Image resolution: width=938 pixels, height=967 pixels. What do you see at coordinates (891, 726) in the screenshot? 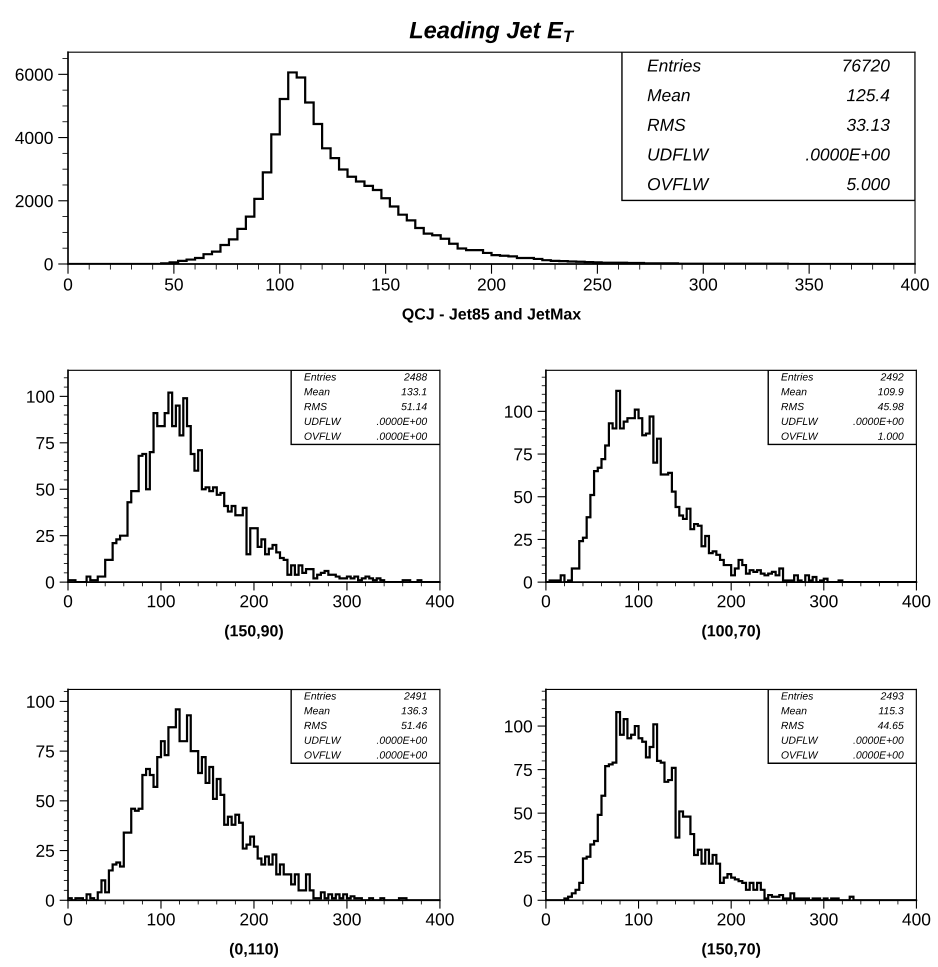
I see `annotation: 44.65` at bounding box center [891, 726].